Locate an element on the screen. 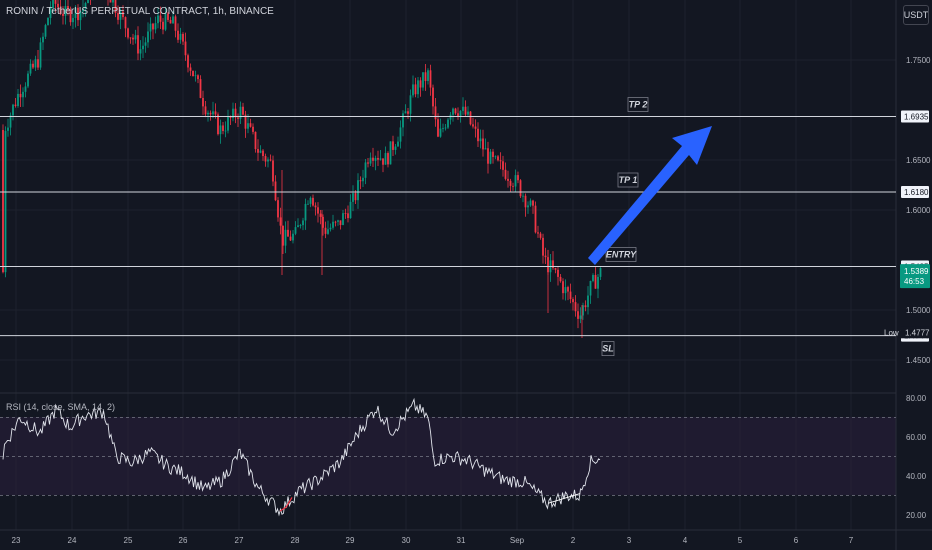  level-tag-sl: SL is located at coordinates (608, 349).